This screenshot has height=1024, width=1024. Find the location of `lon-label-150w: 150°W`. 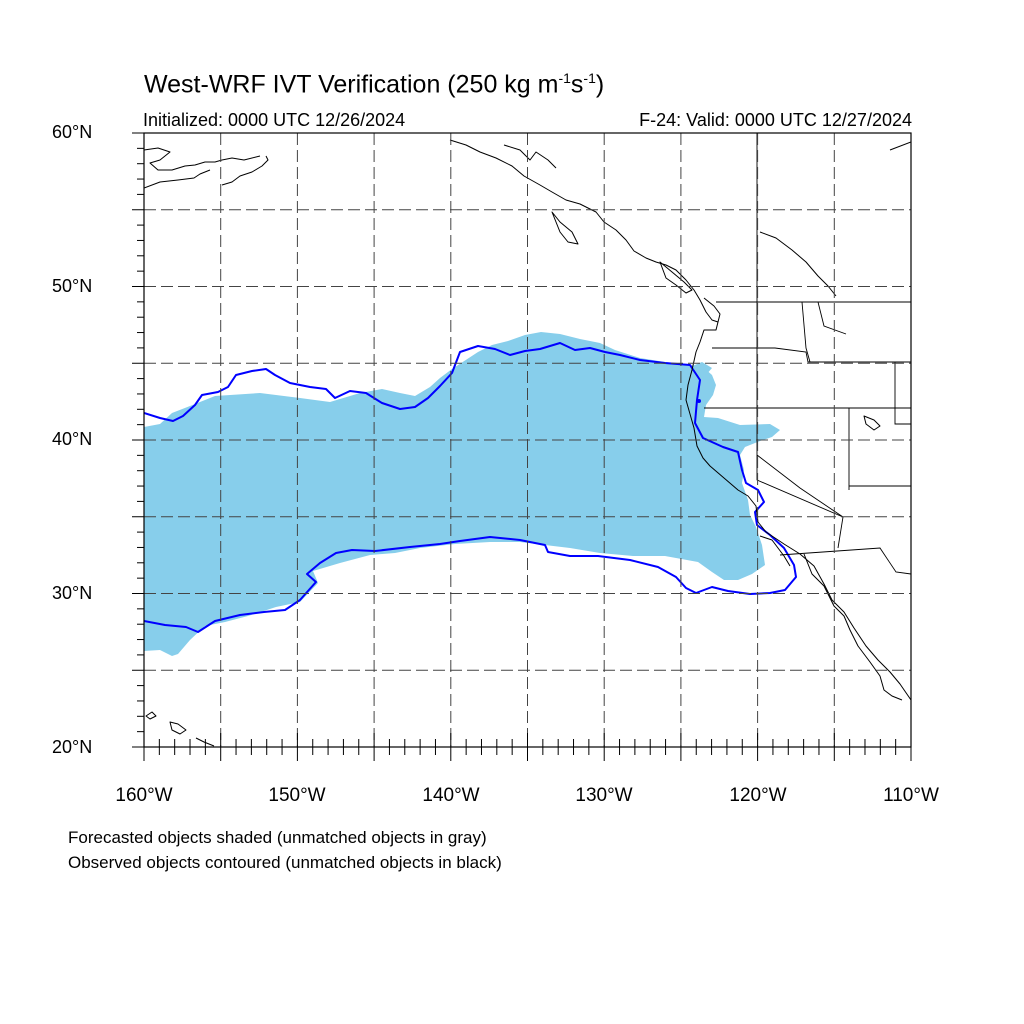

lon-label-150w: 150°W is located at coordinates (297, 795).